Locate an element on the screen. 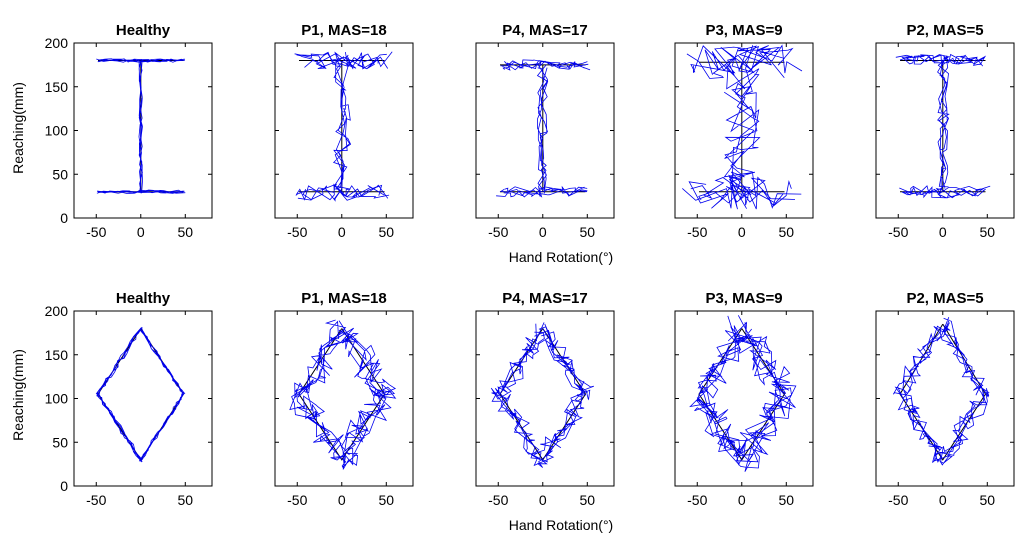  y-tick-label-top-0-2: 100 is located at coordinates (57, 131).